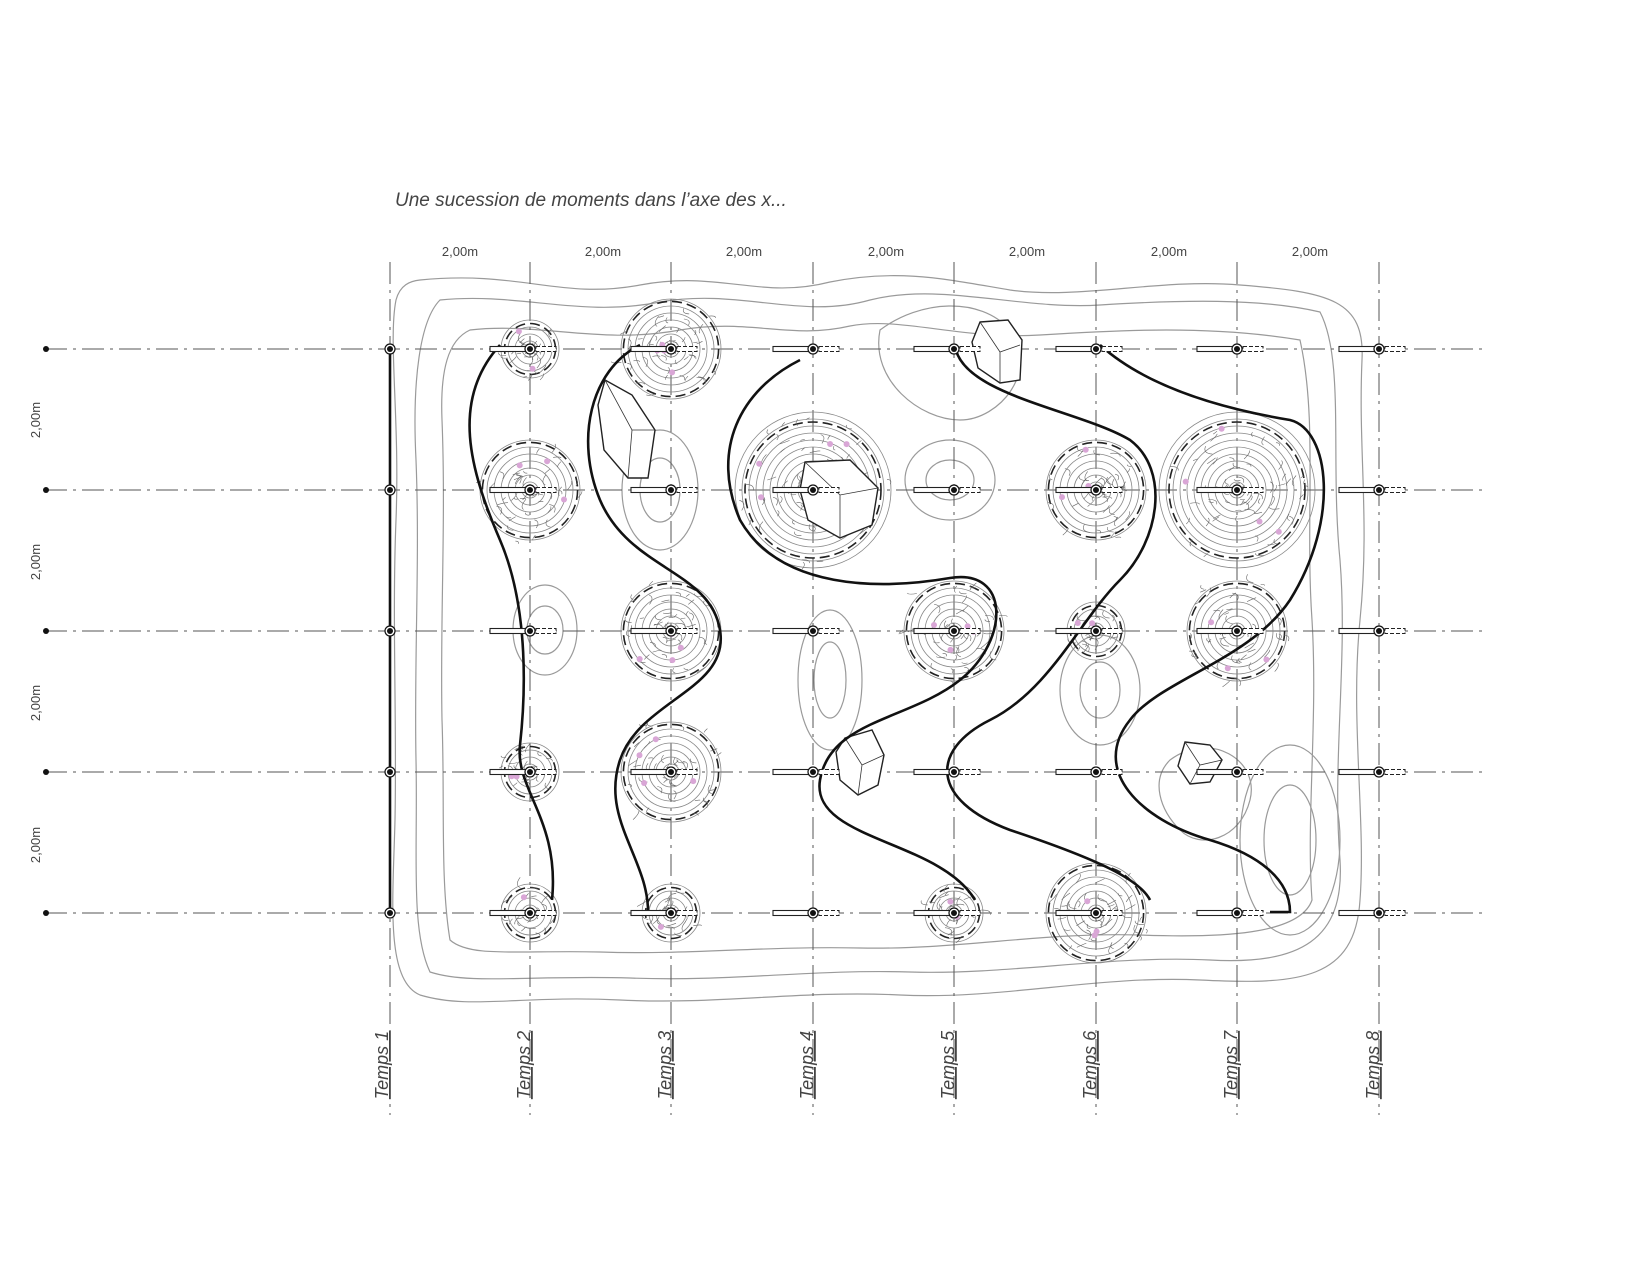 The width and height of the screenshot is (1650, 1275). Describe the element at coordinates (460, 251) in the screenshot. I see `dimension-x-1: 2,00m` at that location.